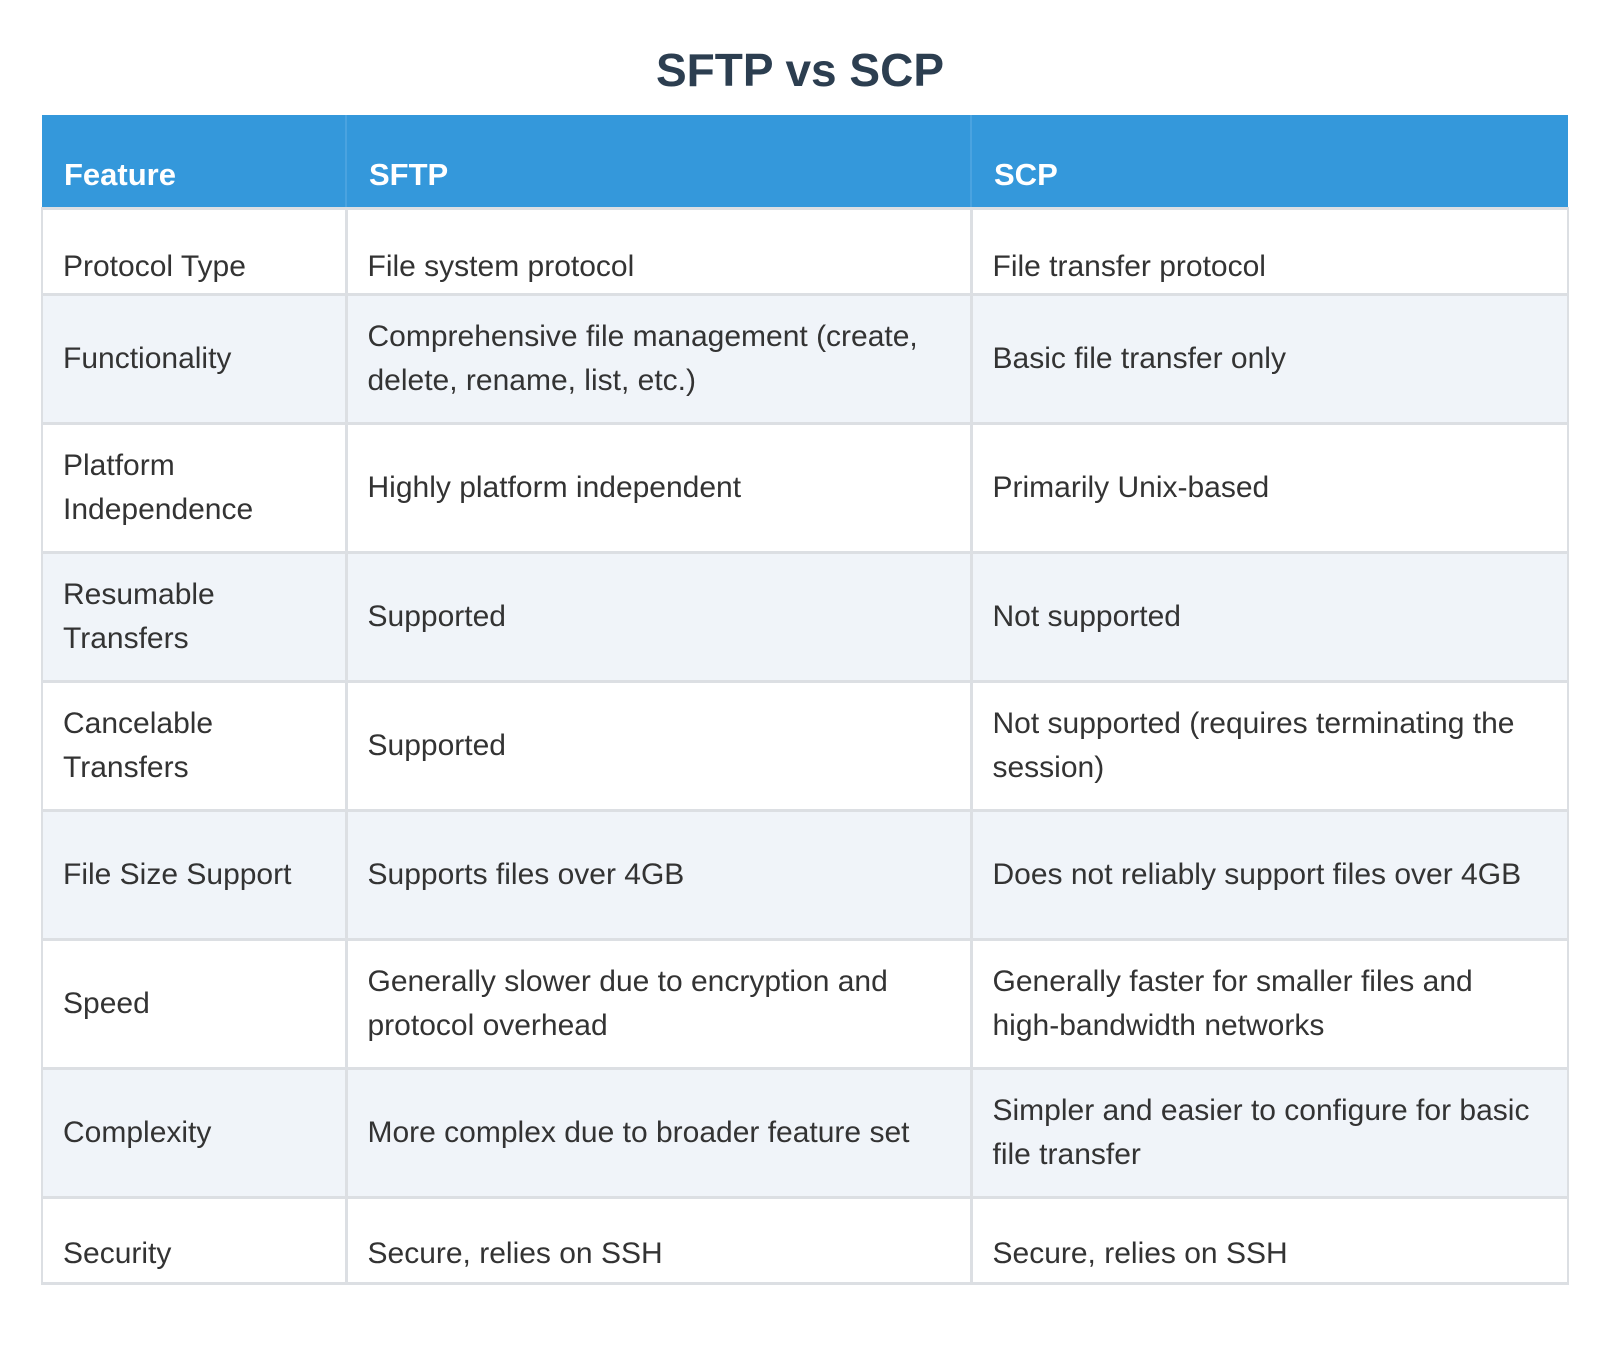 This screenshot has height=1346, width=1600. What do you see at coordinates (800, 70) in the screenshot?
I see `page-title: SFTP vs SCP` at bounding box center [800, 70].